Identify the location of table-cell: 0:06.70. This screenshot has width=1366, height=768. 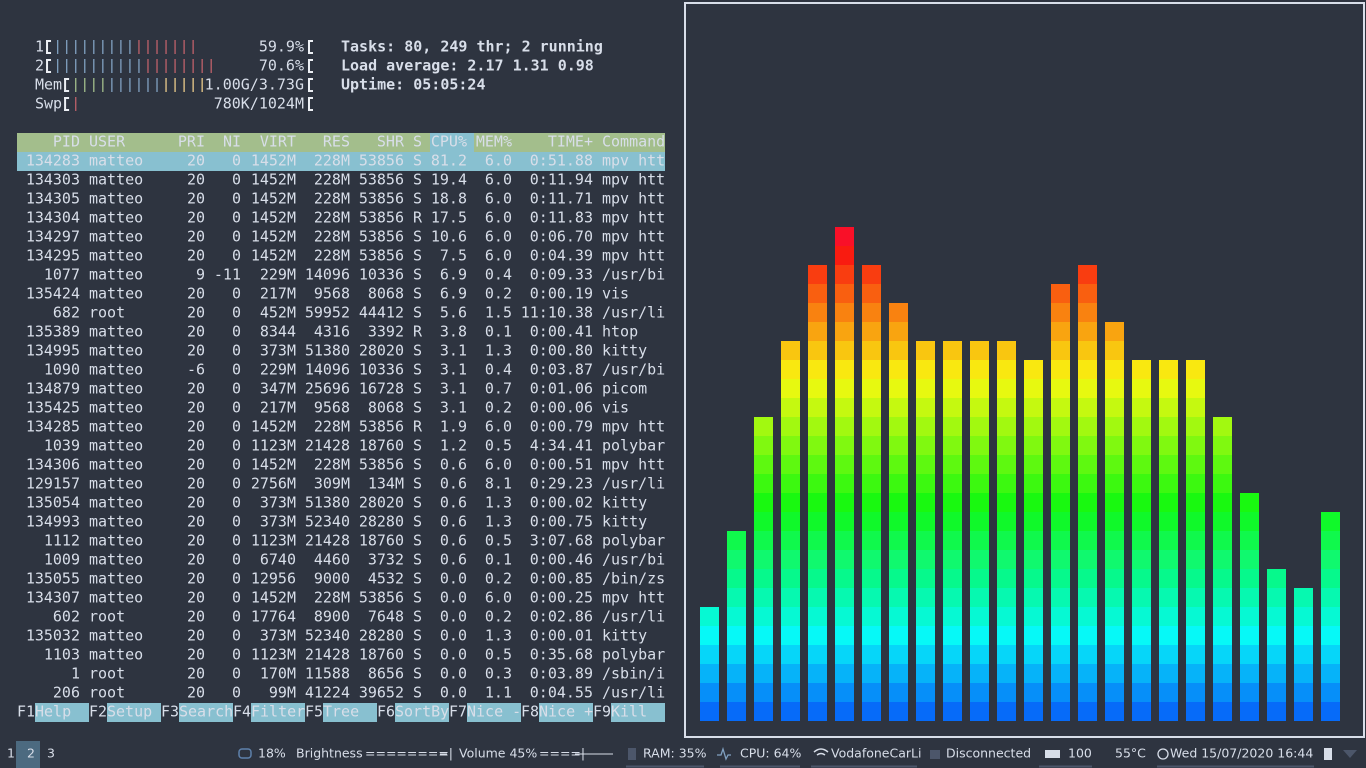
(561, 237).